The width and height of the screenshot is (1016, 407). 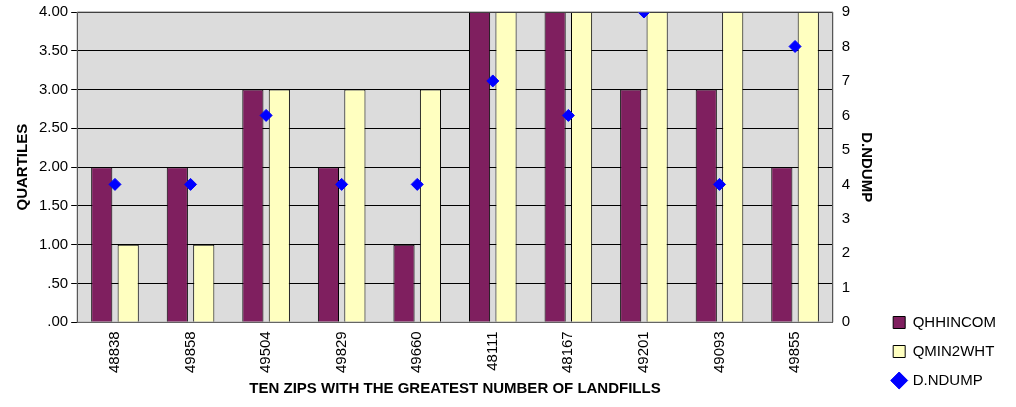 What do you see at coordinates (794, 352) in the screenshot?
I see `x-tick-label: 49855` at bounding box center [794, 352].